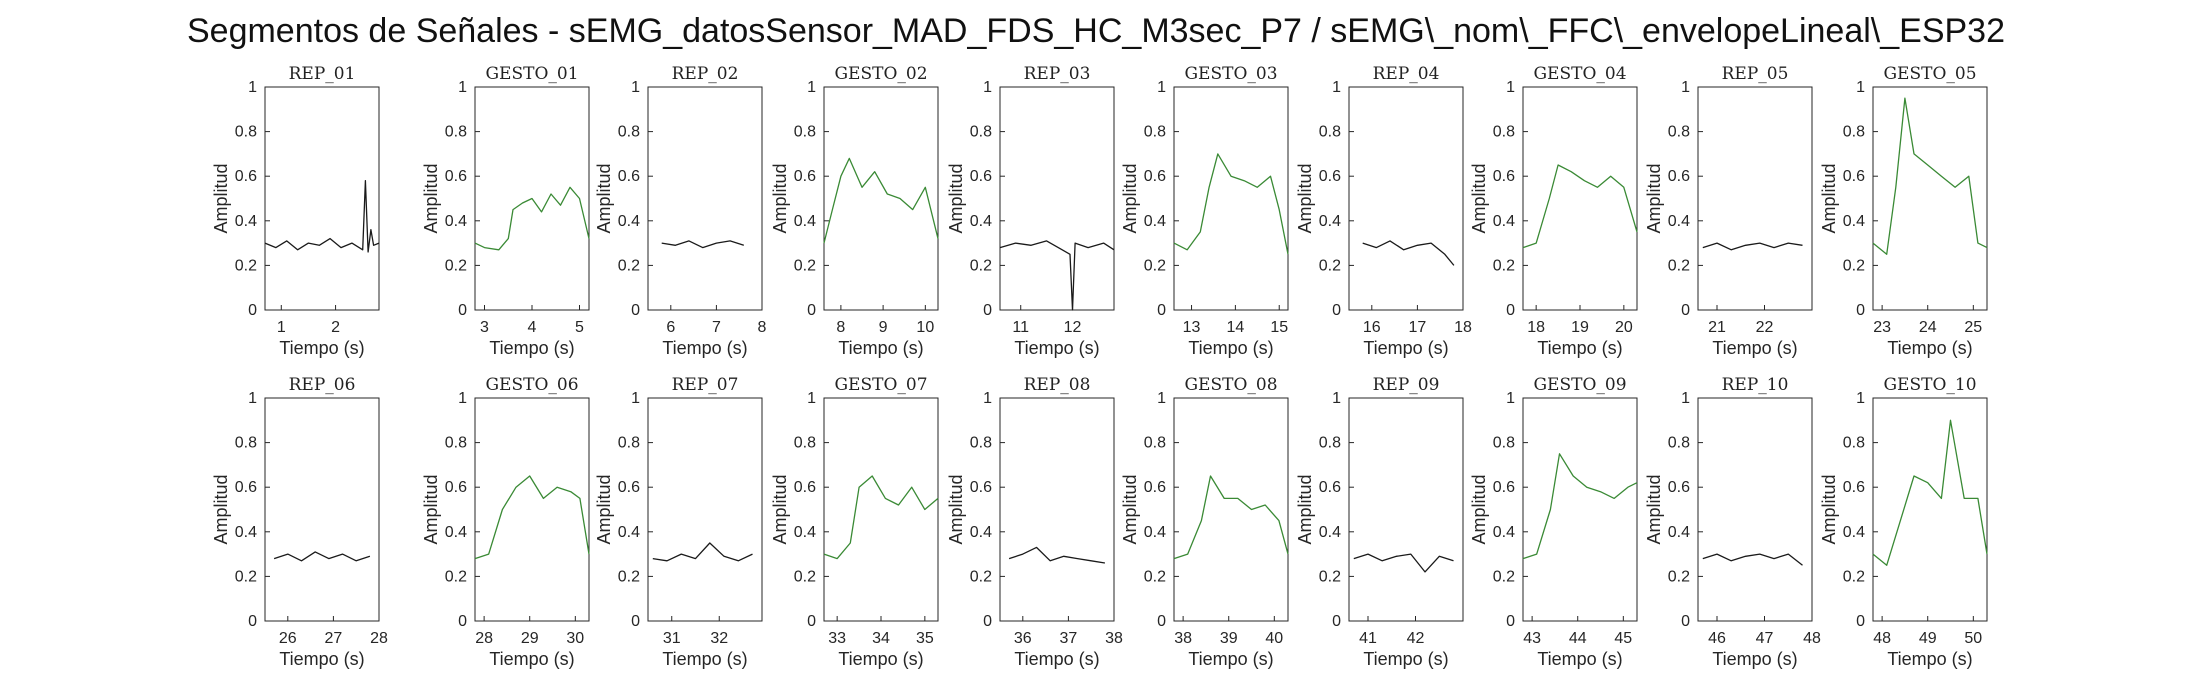 This screenshot has height=688, width=2187. What do you see at coordinates (1765, 327) in the screenshot?
I see `x-tick-label: 22` at bounding box center [1765, 327].